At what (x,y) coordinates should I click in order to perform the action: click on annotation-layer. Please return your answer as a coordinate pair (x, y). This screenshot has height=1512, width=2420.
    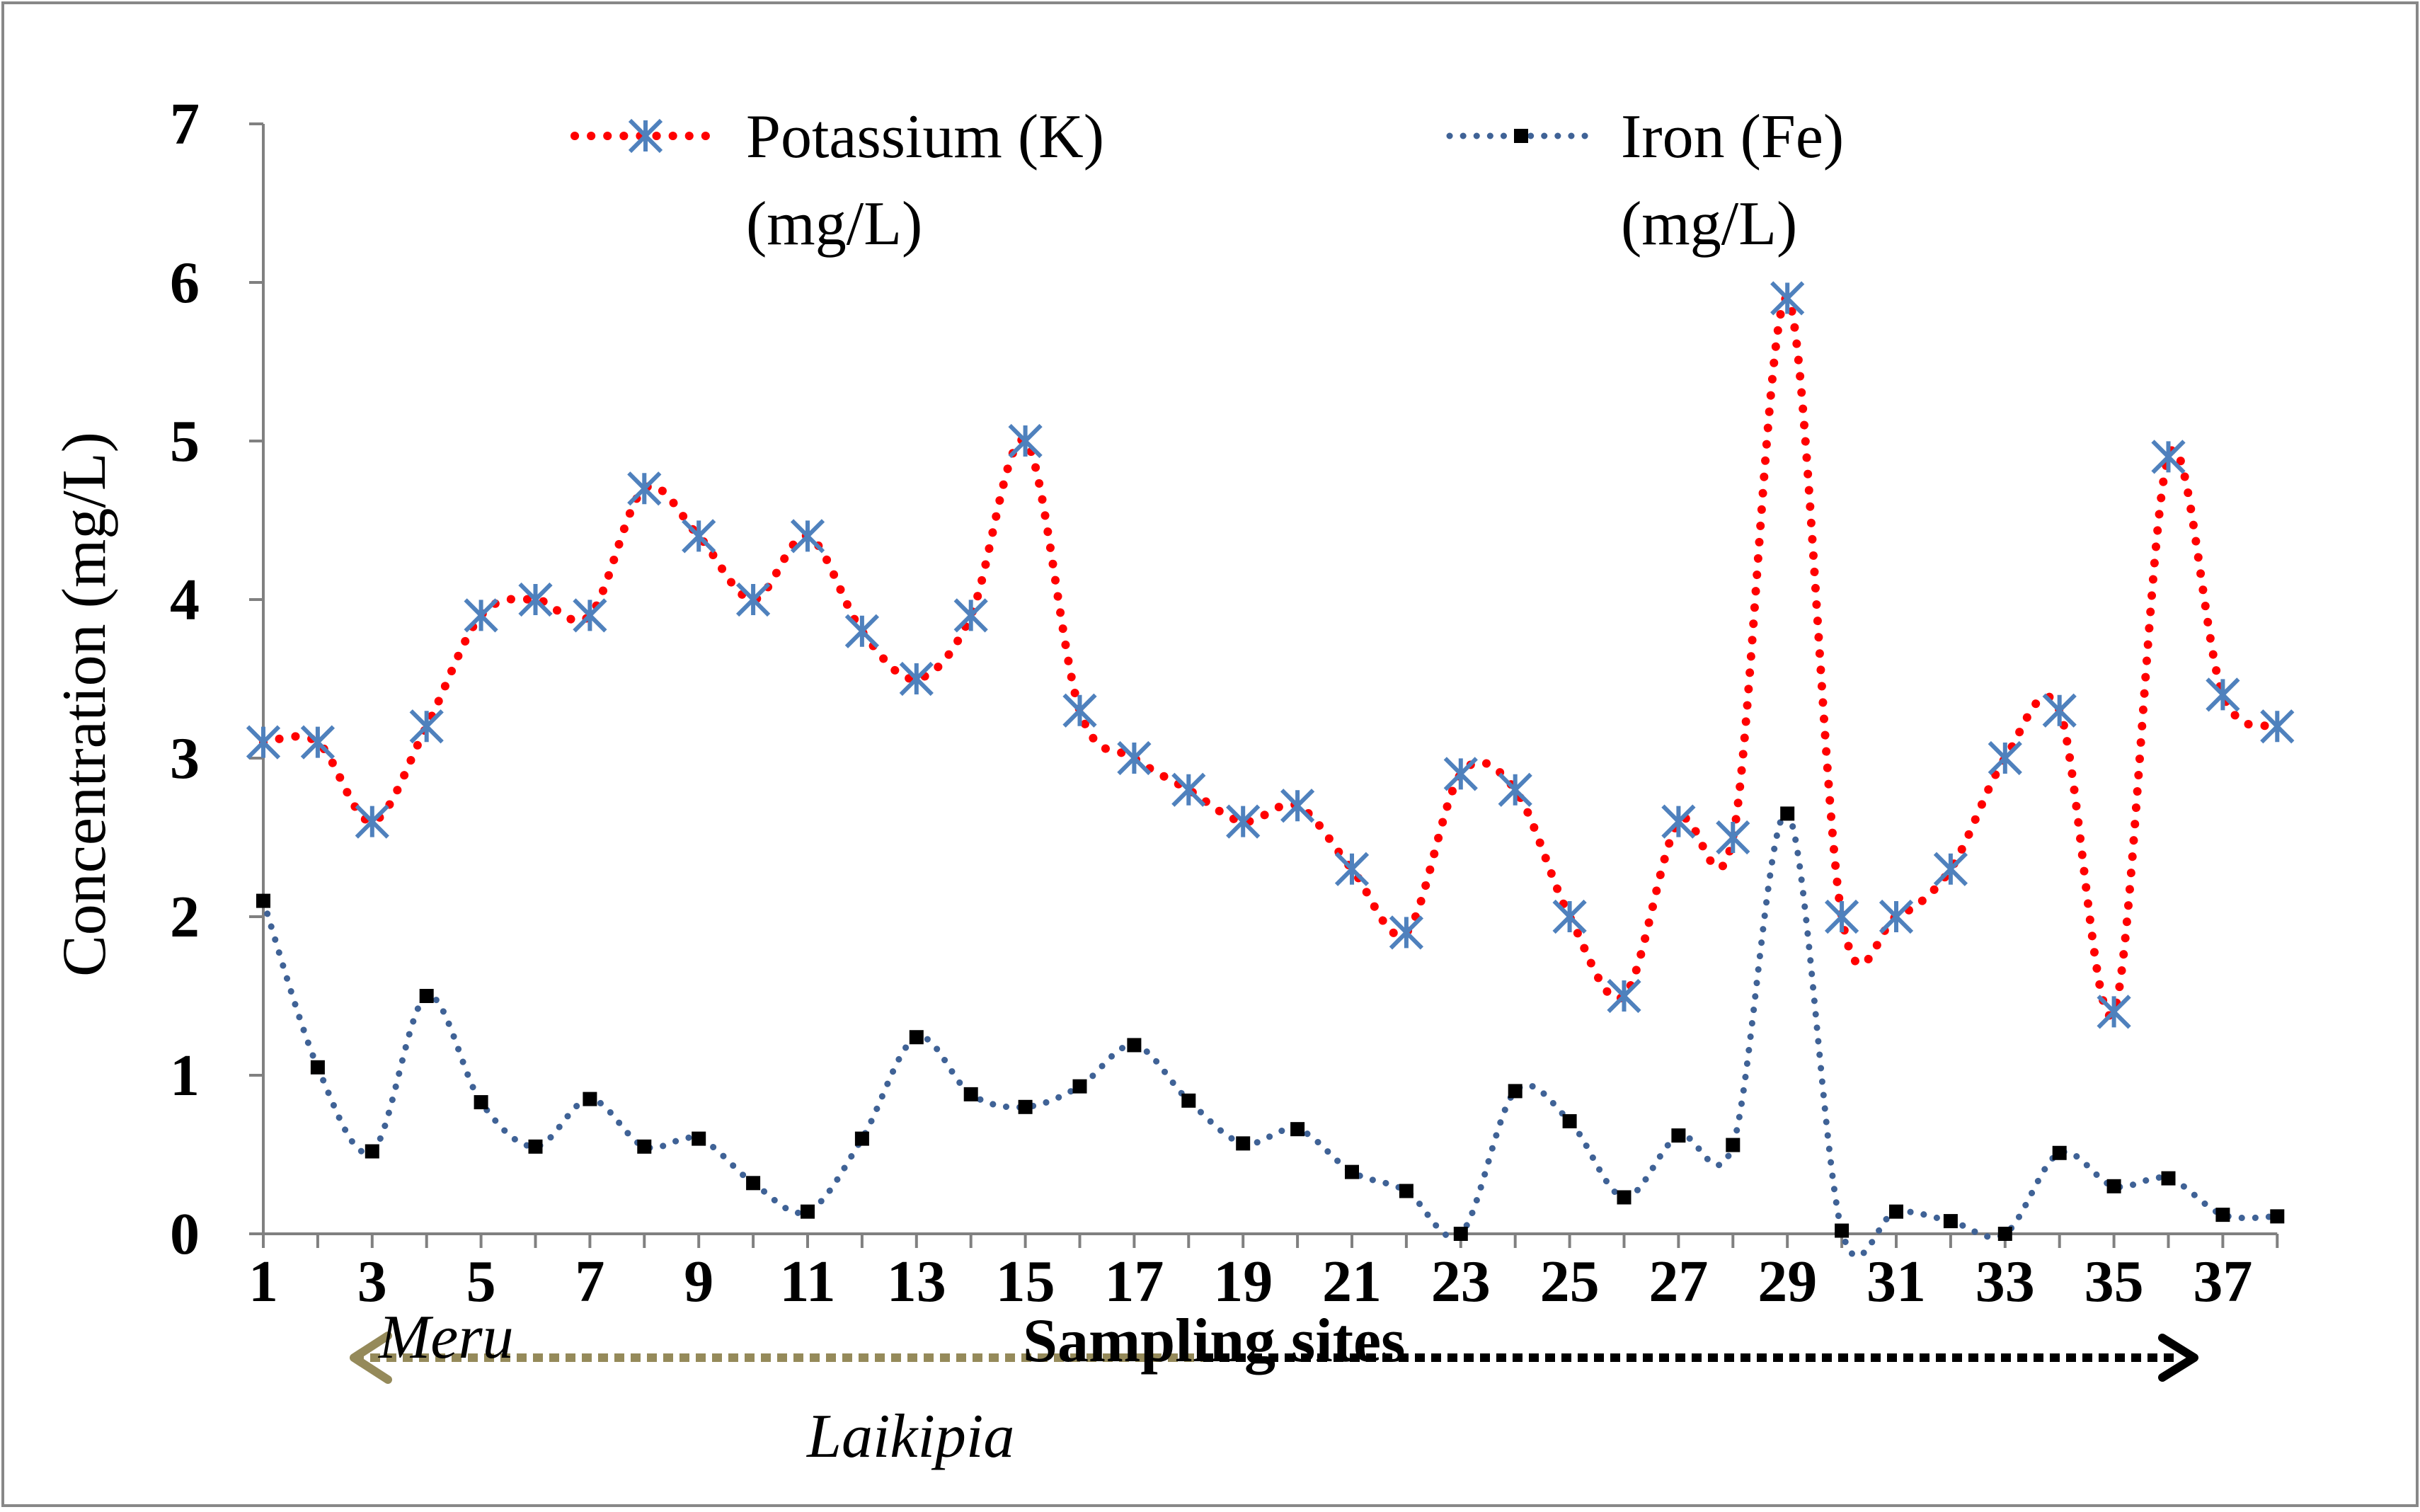
    Looking at the image, I should click on (1274, 1357).